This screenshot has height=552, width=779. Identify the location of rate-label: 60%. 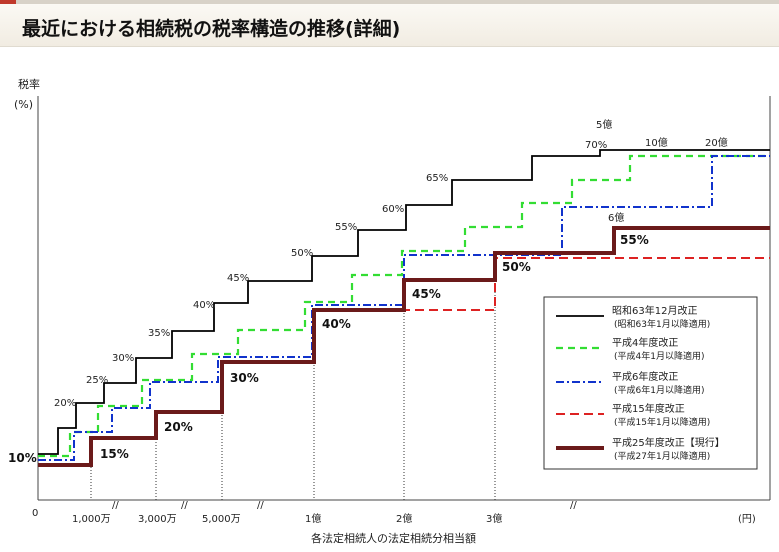
(393, 209).